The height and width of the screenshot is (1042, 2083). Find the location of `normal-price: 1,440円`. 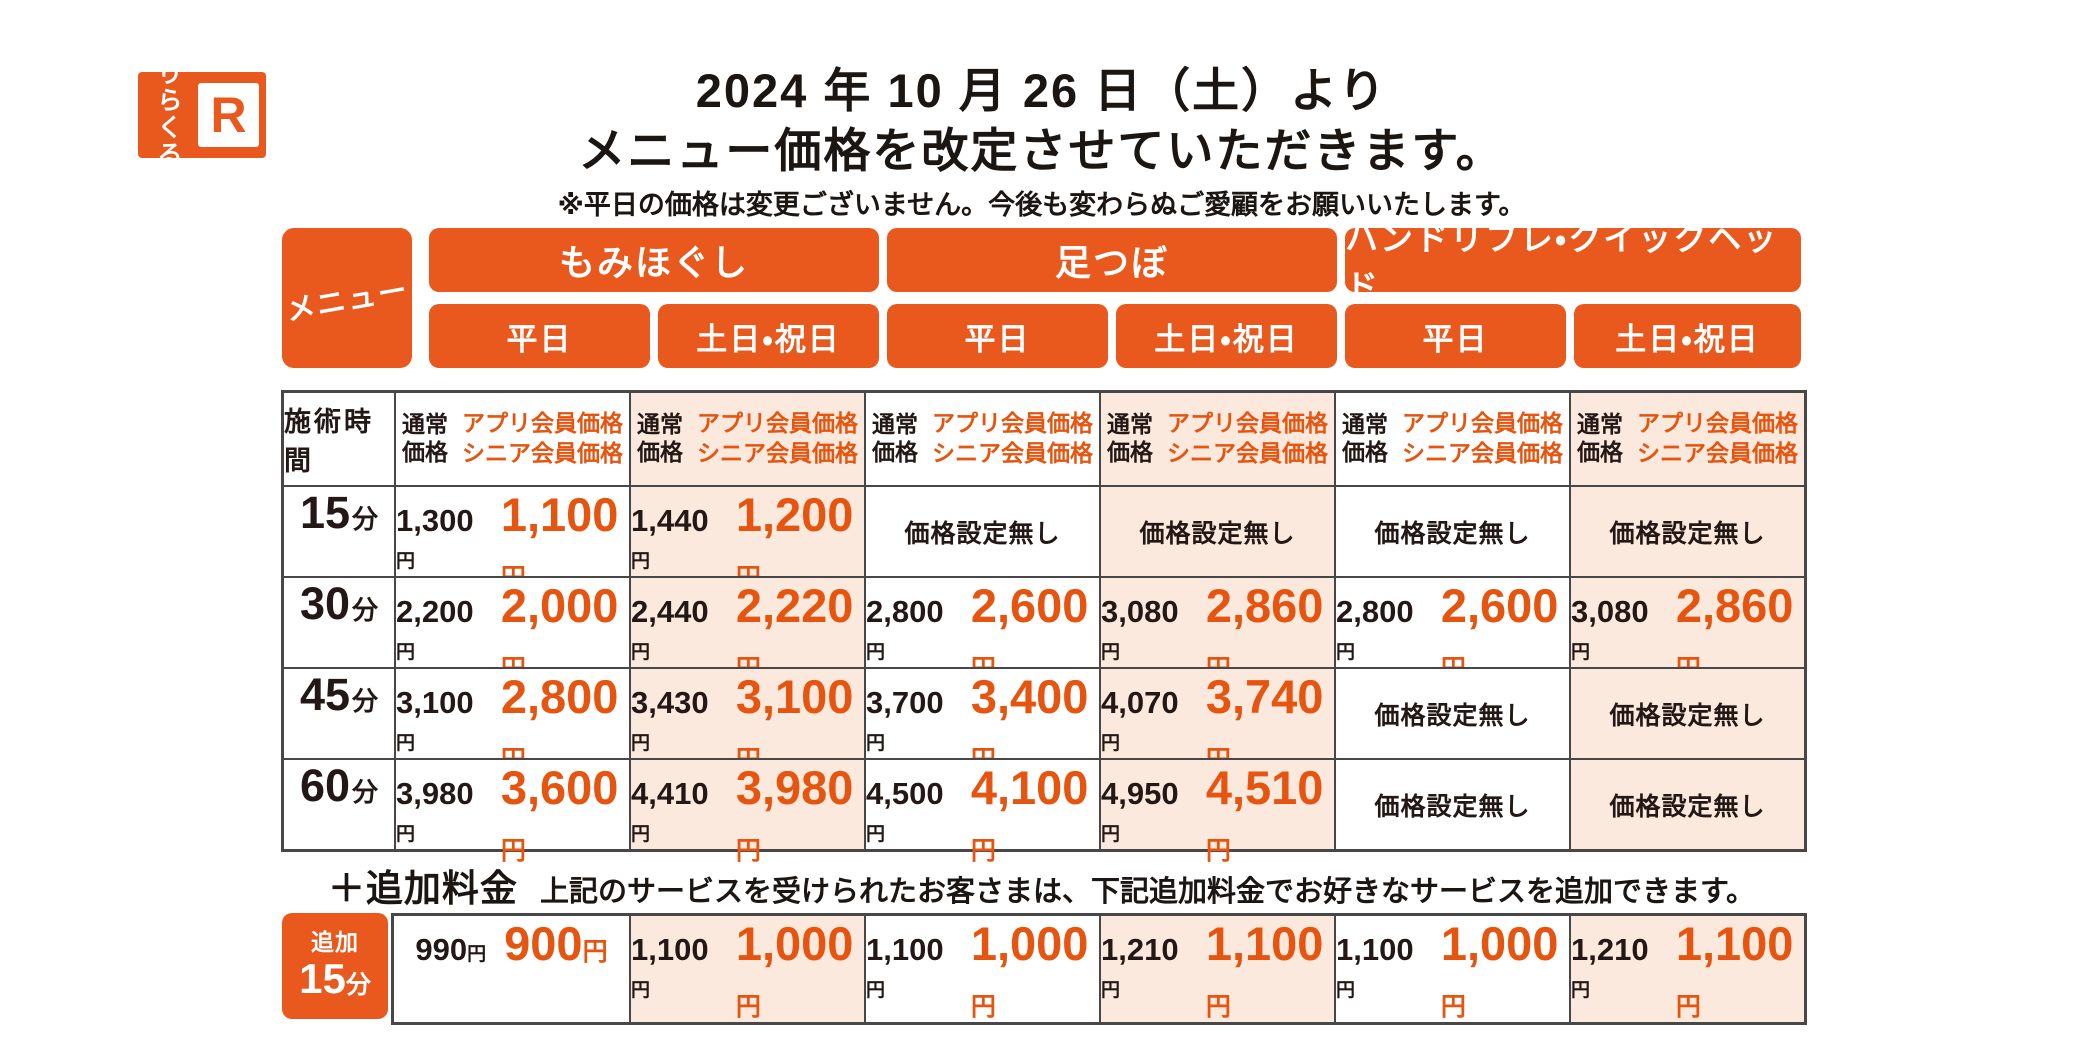

normal-price: 1,440円 is located at coordinates (670, 537).